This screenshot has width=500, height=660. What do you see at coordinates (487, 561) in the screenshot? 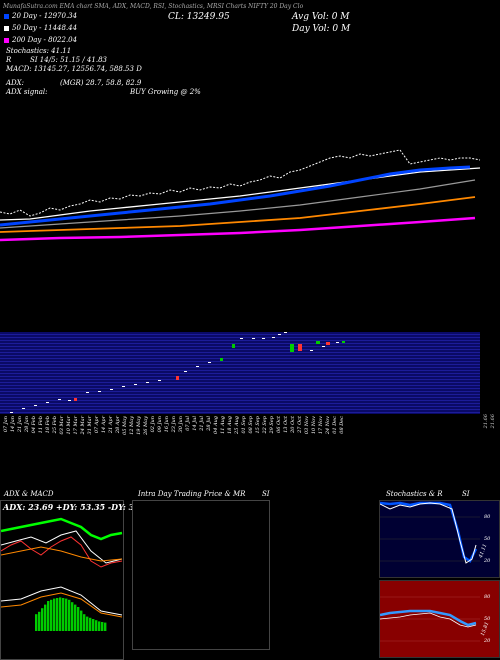
I see `stoch-tick-20: 20` at bounding box center [487, 561].